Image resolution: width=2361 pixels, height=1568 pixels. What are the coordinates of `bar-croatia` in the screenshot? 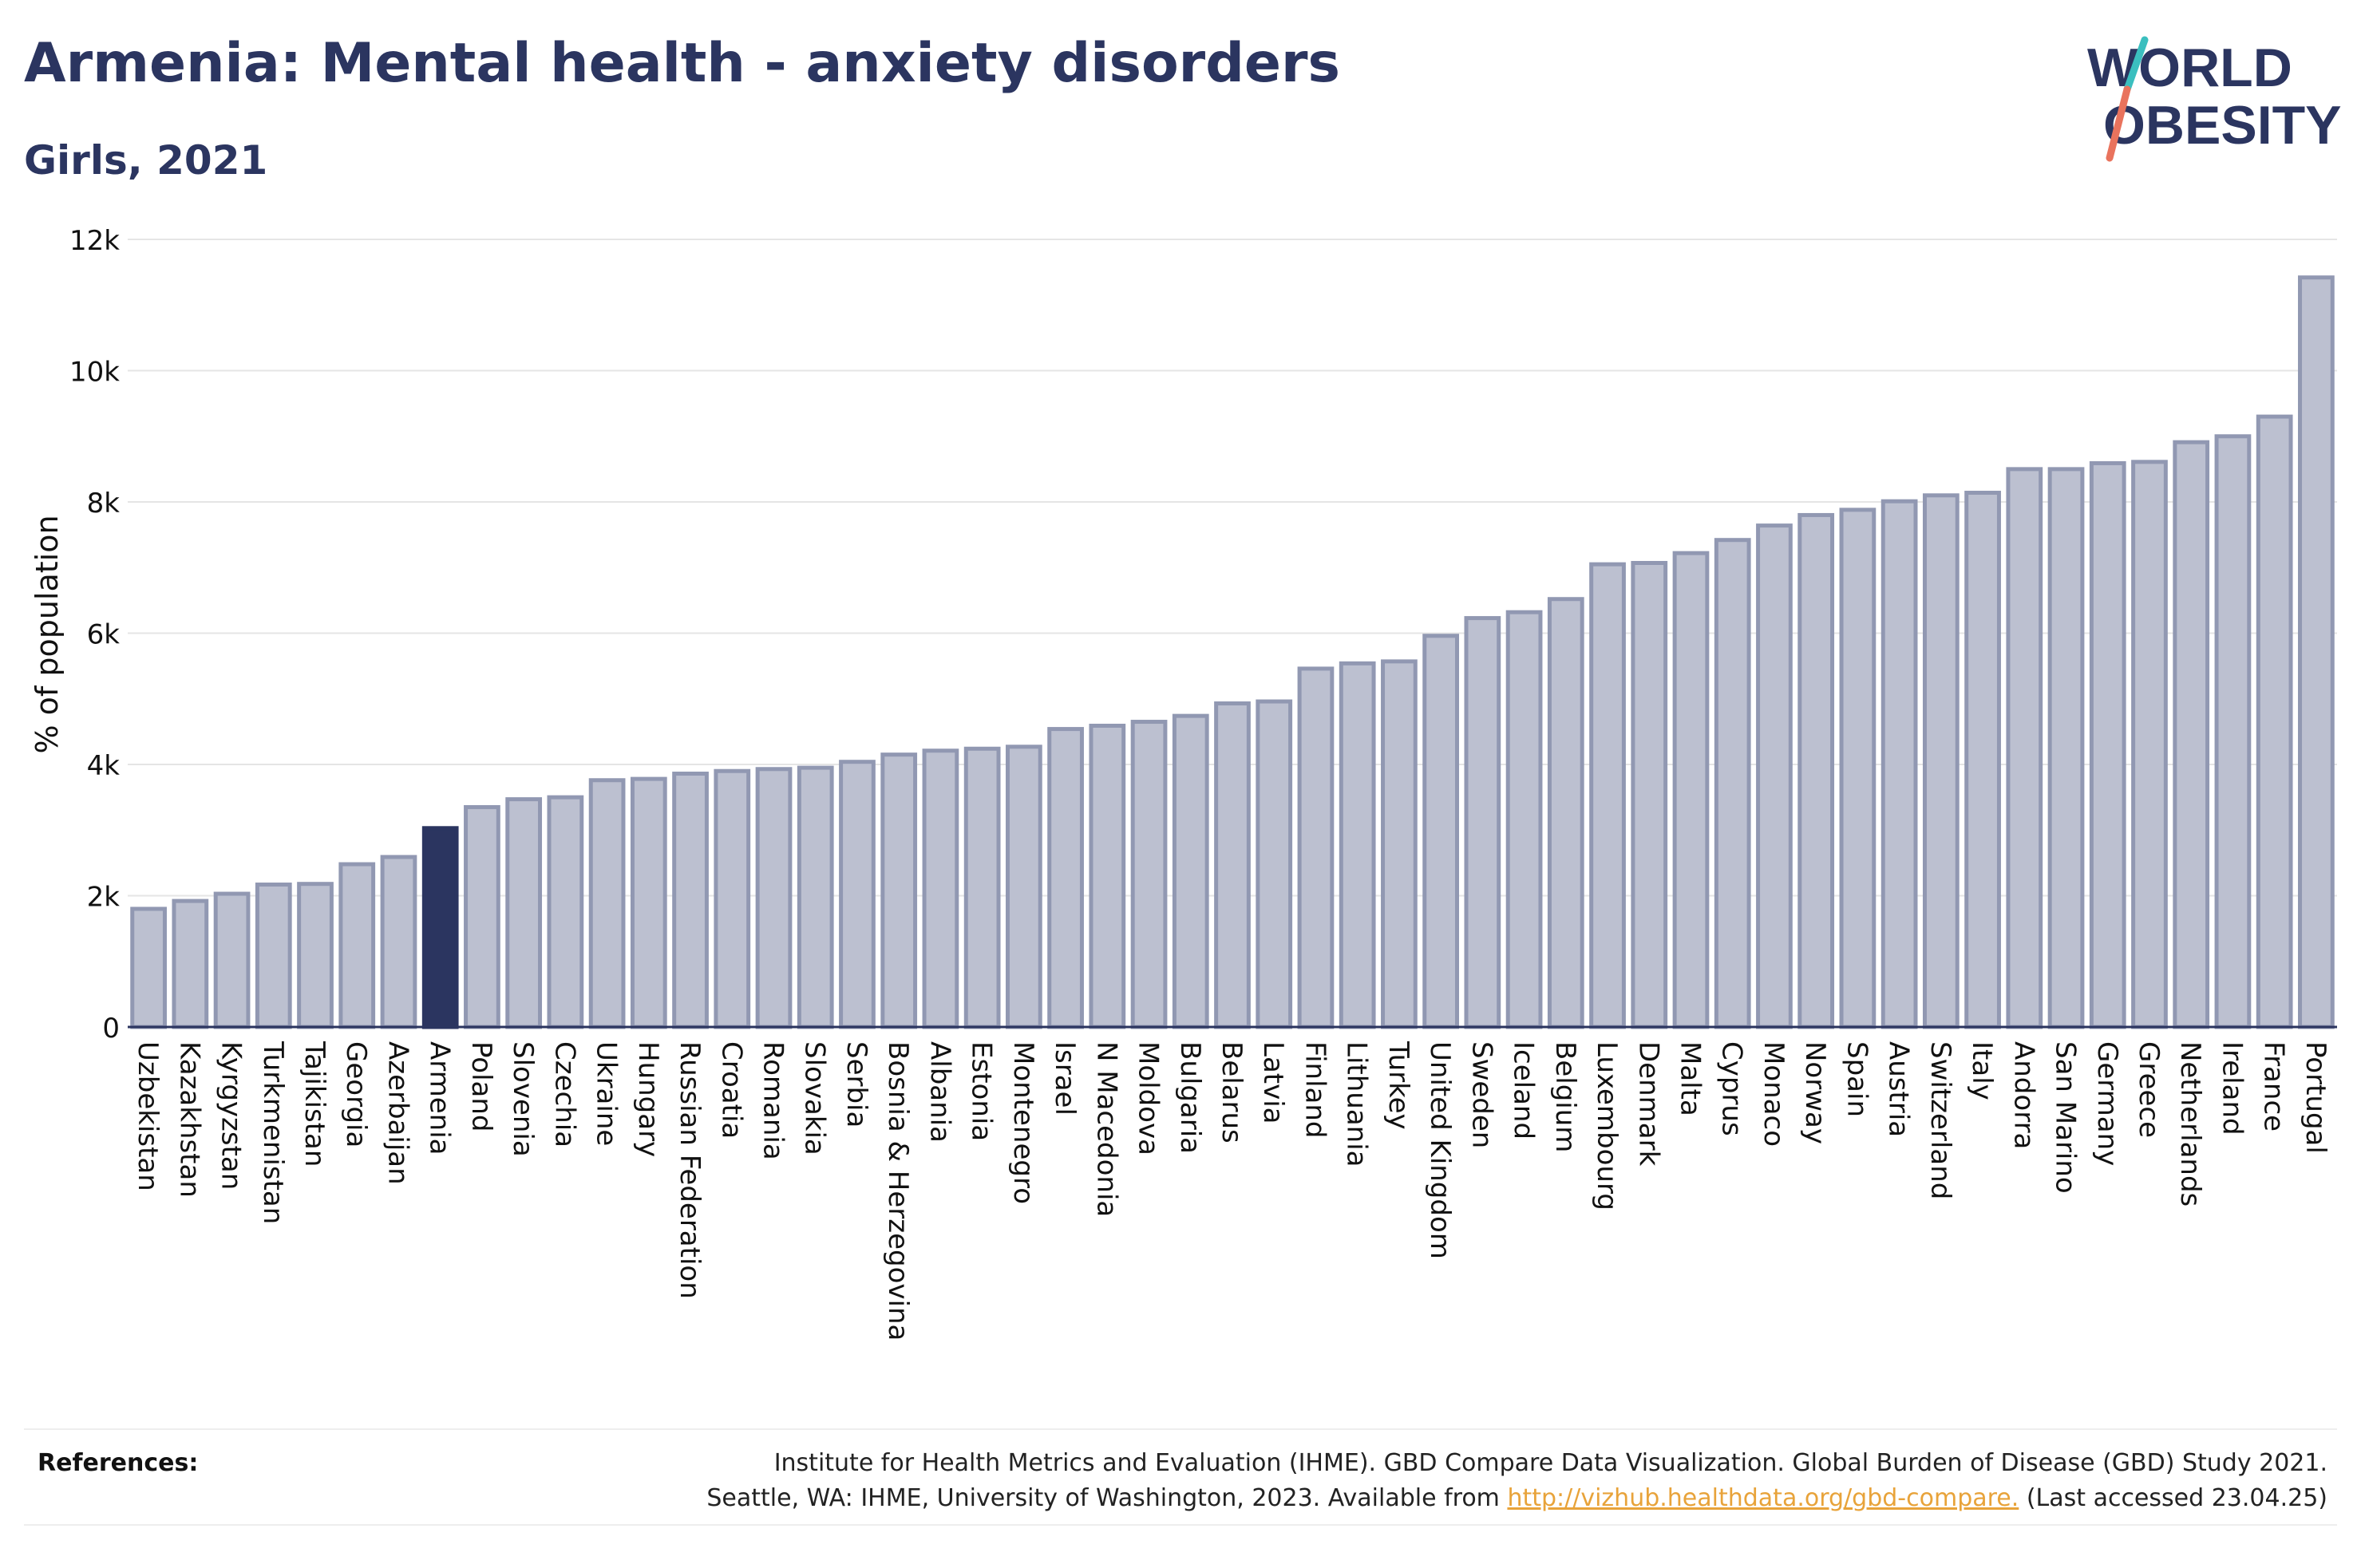 It's located at (732, 898).